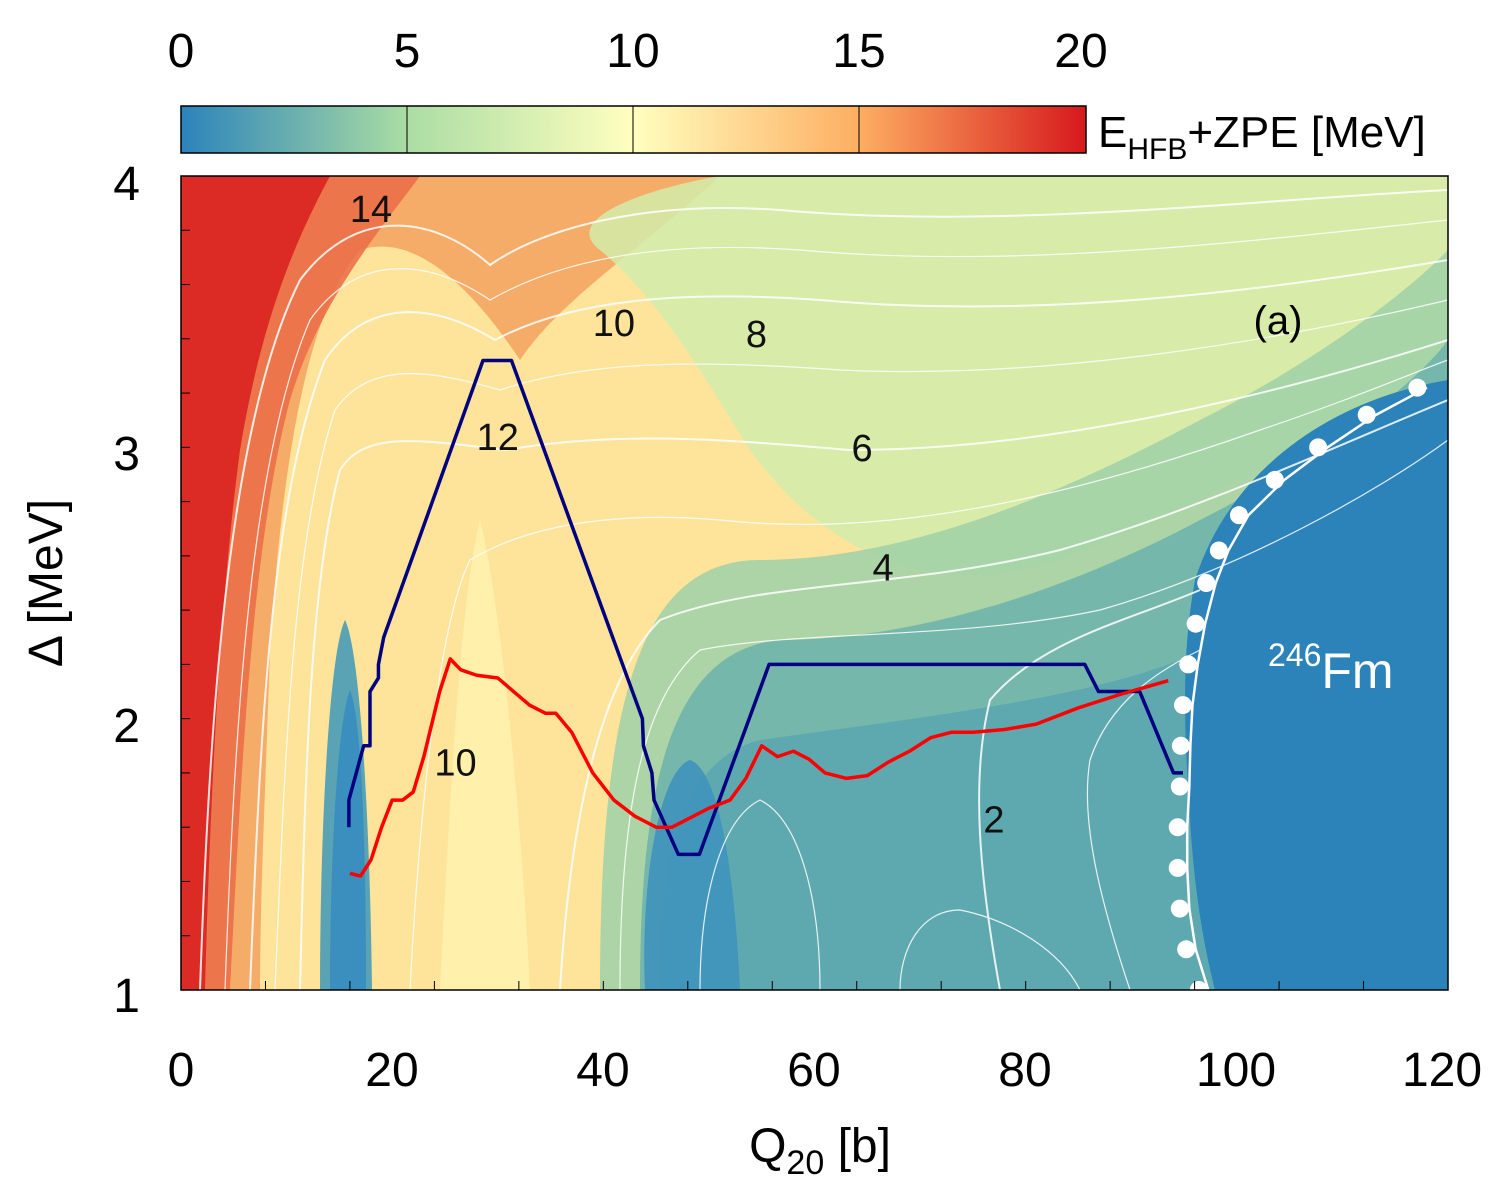 This screenshot has width=1507, height=1179. Describe the element at coordinates (767, 1146) in the screenshot. I see `x-axis-title-main: Q` at that location.